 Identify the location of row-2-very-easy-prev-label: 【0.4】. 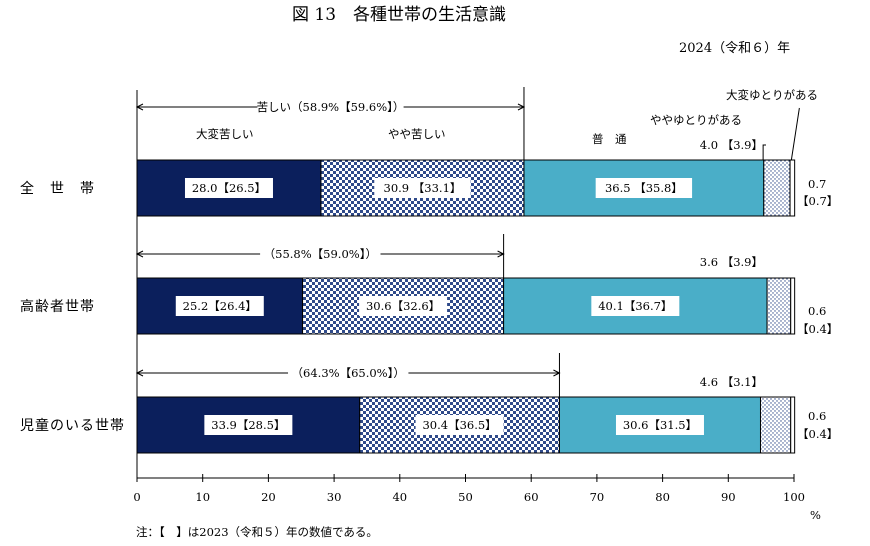
(817, 329).